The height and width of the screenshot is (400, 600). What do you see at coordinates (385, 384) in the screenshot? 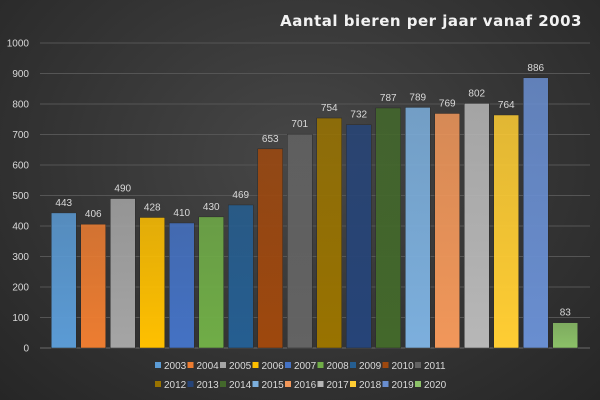
I see `legend-swatch-2019` at bounding box center [385, 384].